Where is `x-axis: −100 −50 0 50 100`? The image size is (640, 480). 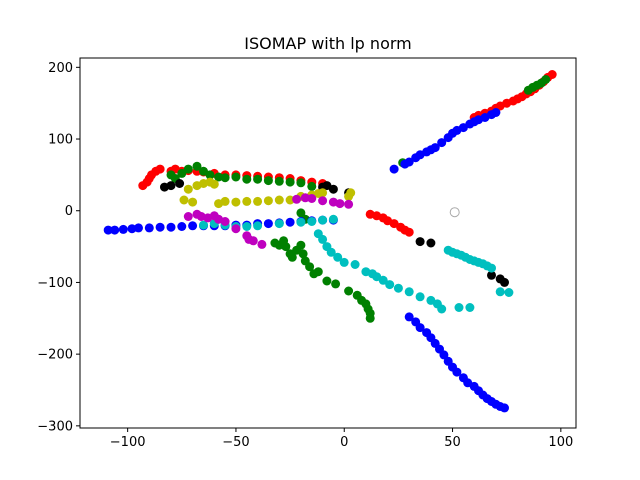
x-axis: −100 −50 0 50 100 is located at coordinates (341, 439).